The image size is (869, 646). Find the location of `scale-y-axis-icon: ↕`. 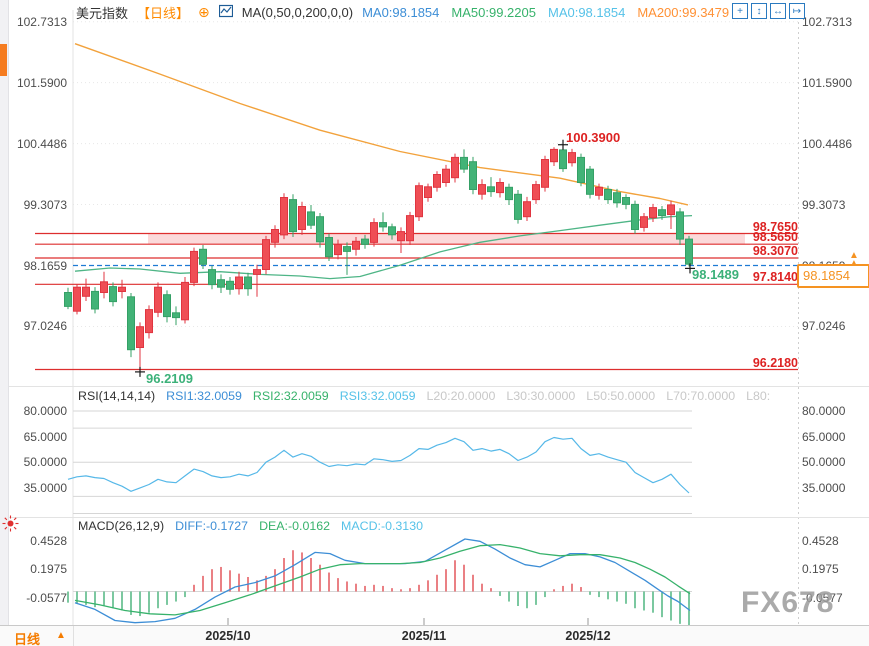

scale-y-axis-icon: ↕ is located at coordinates (759, 11).